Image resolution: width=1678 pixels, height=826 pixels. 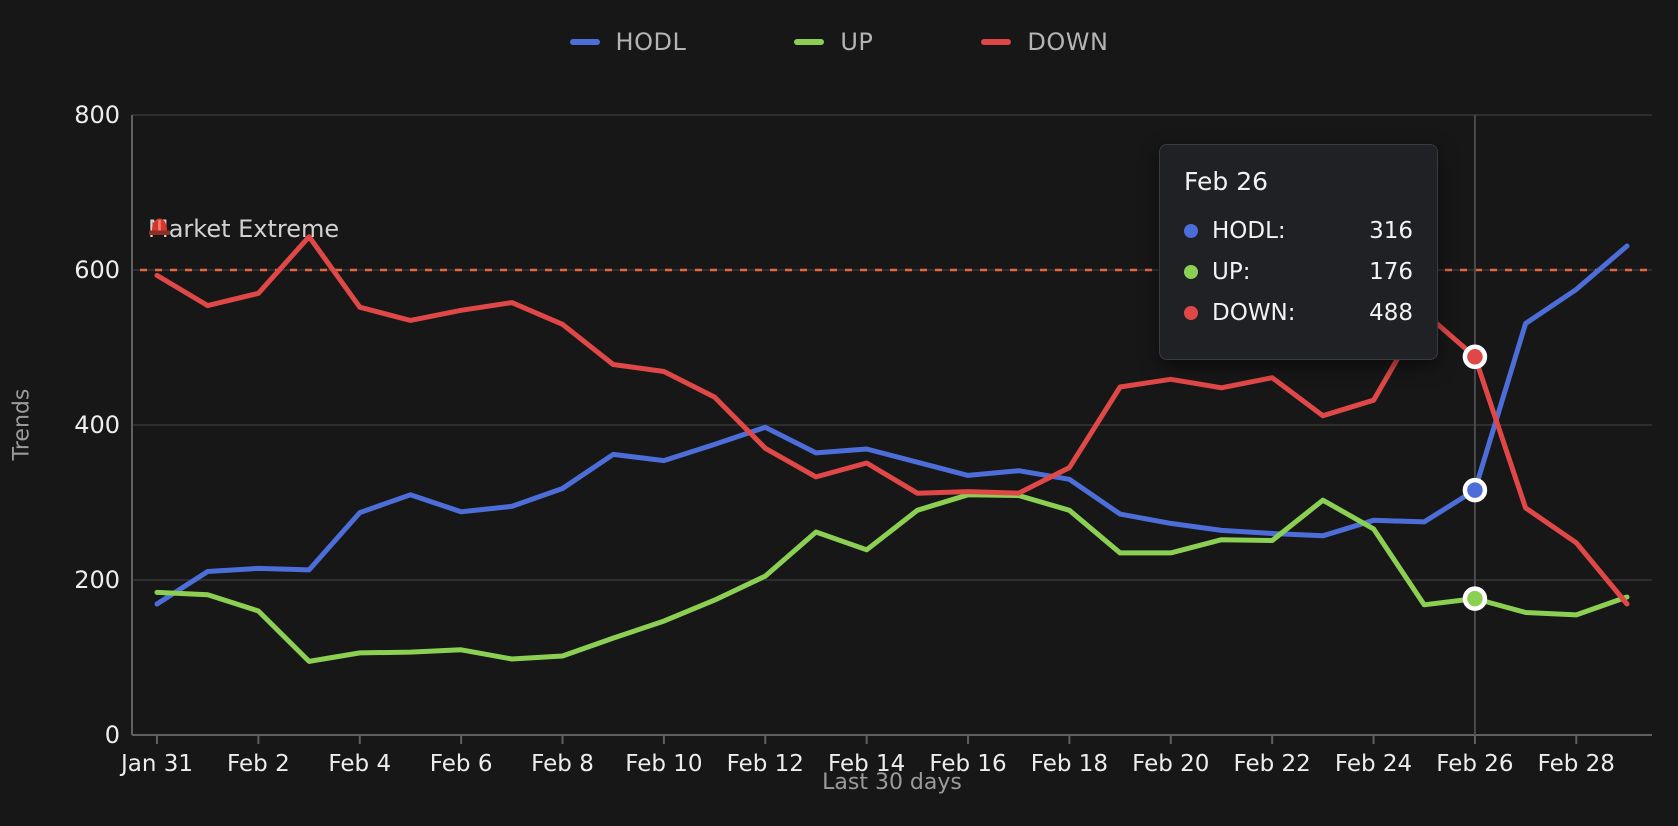 What do you see at coordinates (1226, 181) in the screenshot?
I see `tooltip-title: Feb 26` at bounding box center [1226, 181].